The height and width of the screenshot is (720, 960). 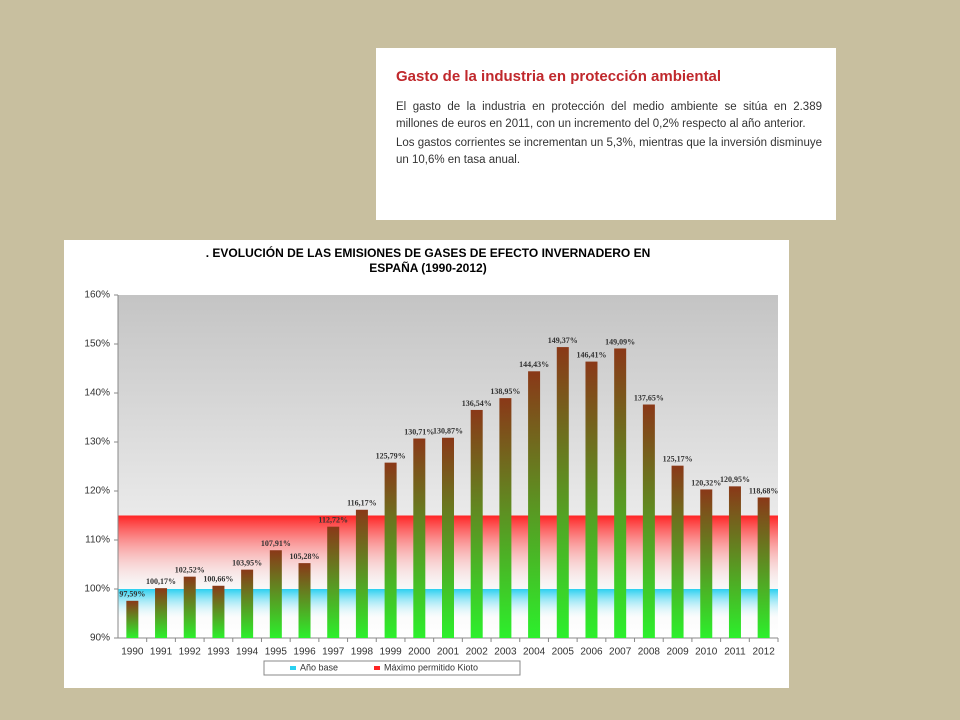 I want to click on value-label: 100,17%, so click(x=161, y=581).